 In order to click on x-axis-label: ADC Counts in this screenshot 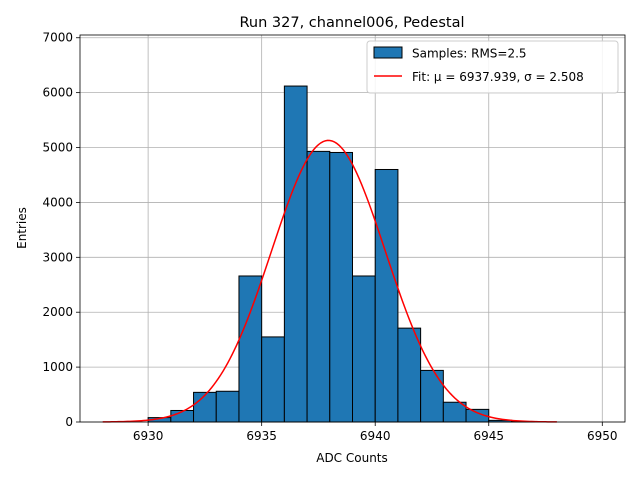, I will do `click(352, 458)`.